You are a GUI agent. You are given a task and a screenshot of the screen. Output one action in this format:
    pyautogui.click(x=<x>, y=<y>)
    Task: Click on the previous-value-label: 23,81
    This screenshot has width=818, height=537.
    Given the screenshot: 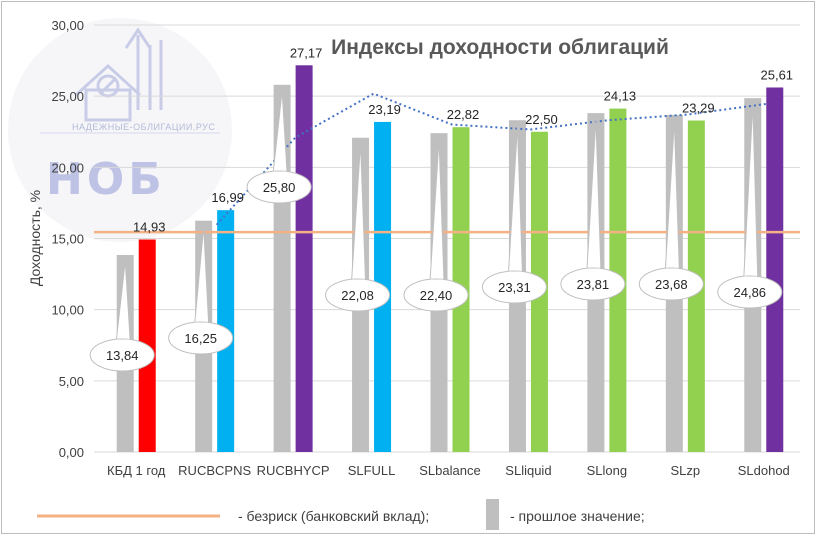 What is the action you would take?
    pyautogui.click(x=593, y=284)
    